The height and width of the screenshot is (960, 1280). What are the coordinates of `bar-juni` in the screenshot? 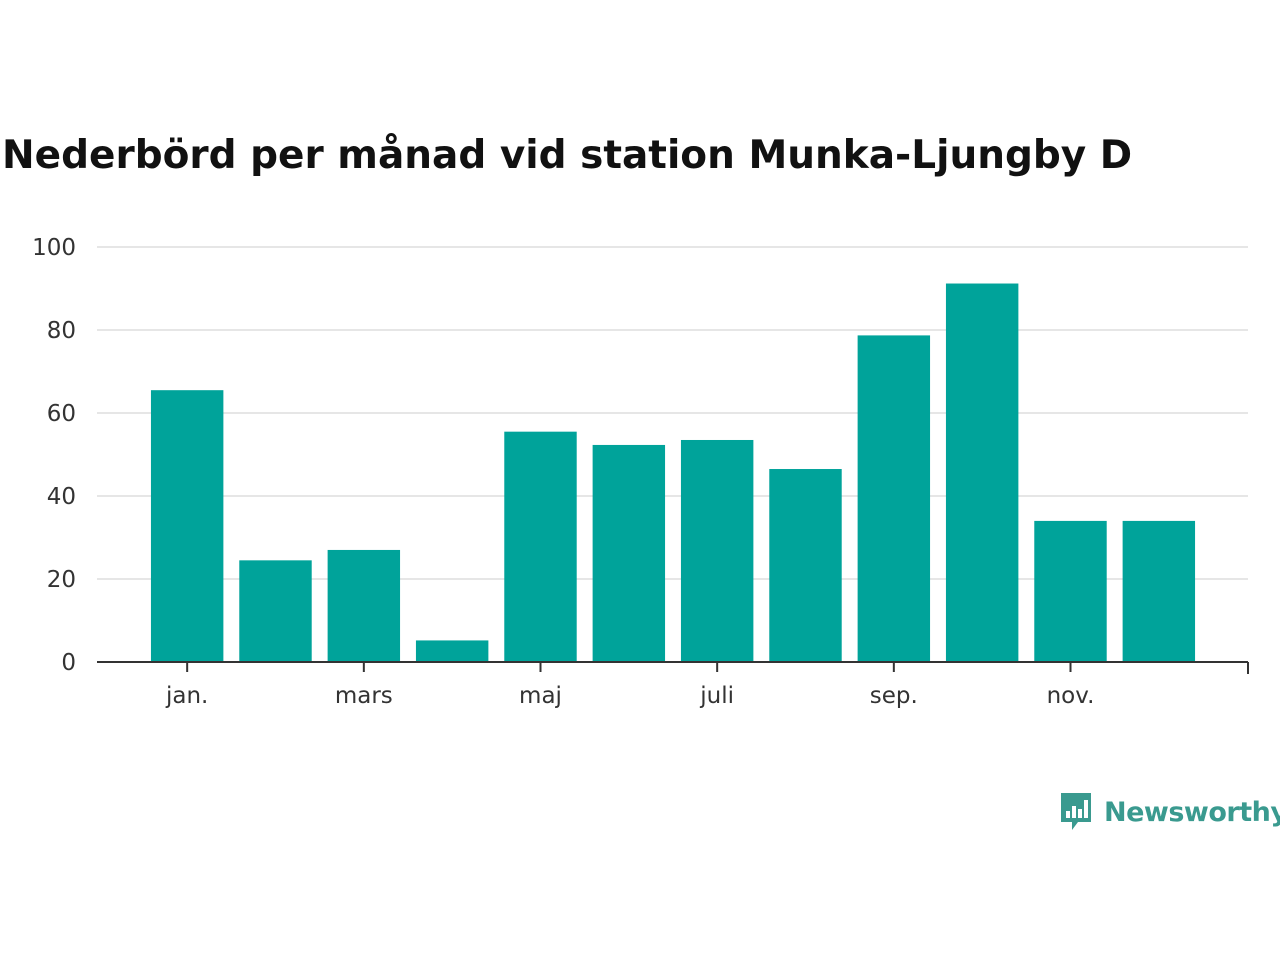 It's located at (629, 553).